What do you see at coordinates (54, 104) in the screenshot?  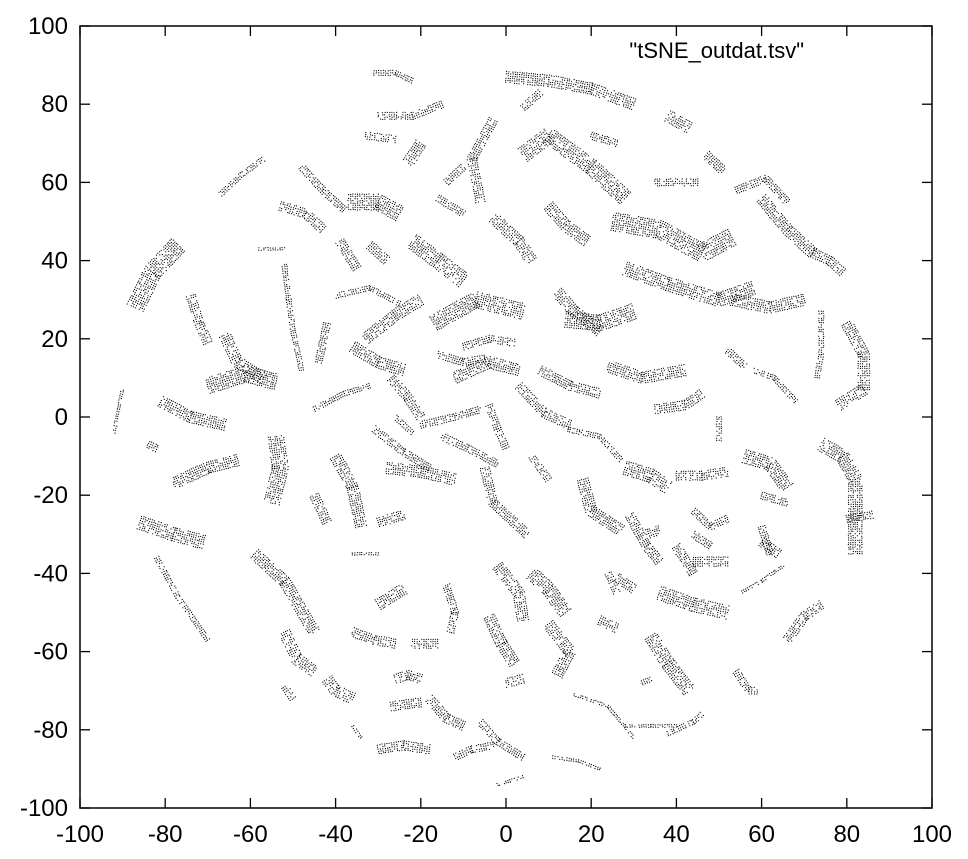 I see `y-tick-label: 80` at bounding box center [54, 104].